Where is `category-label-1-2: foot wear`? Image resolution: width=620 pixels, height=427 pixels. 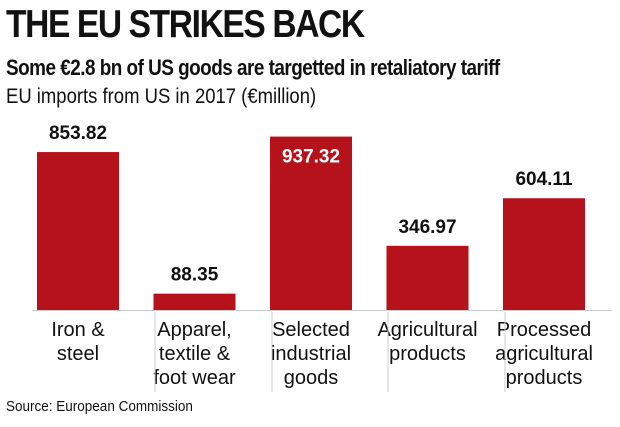 category-label-1-2: foot wear is located at coordinates (194, 378).